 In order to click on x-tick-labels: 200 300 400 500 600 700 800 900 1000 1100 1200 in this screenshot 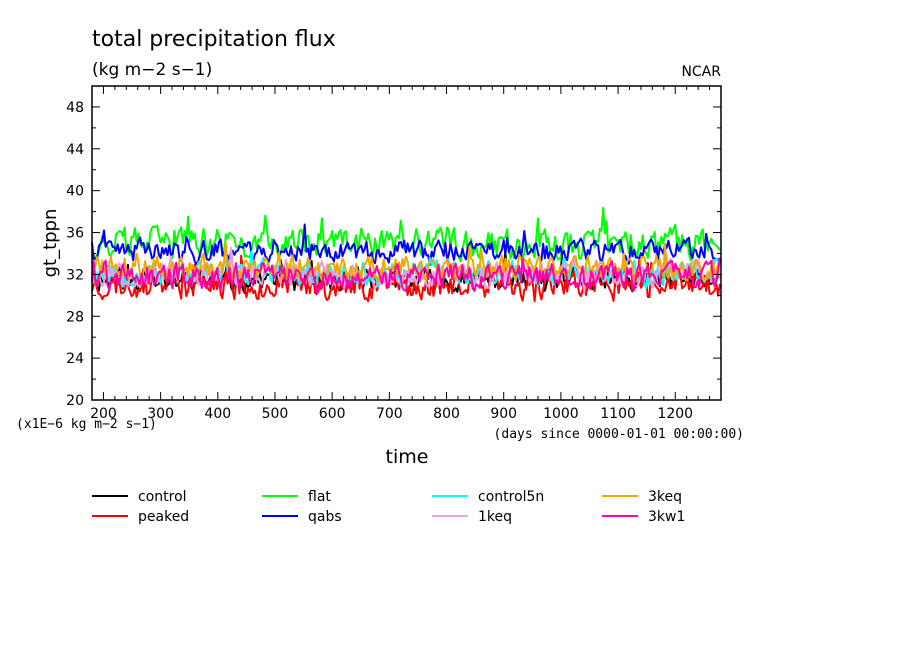, I will do `click(391, 414)`.